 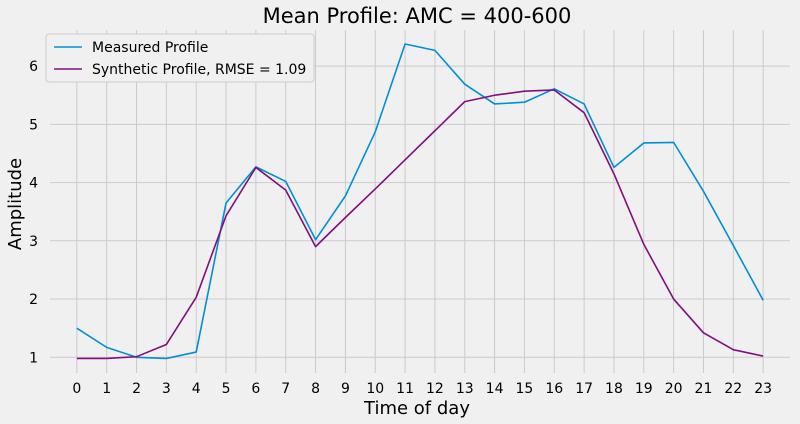 What do you see at coordinates (417, 16) in the screenshot?
I see `chart-title: Mean Profile: AMC = 400-600` at bounding box center [417, 16].